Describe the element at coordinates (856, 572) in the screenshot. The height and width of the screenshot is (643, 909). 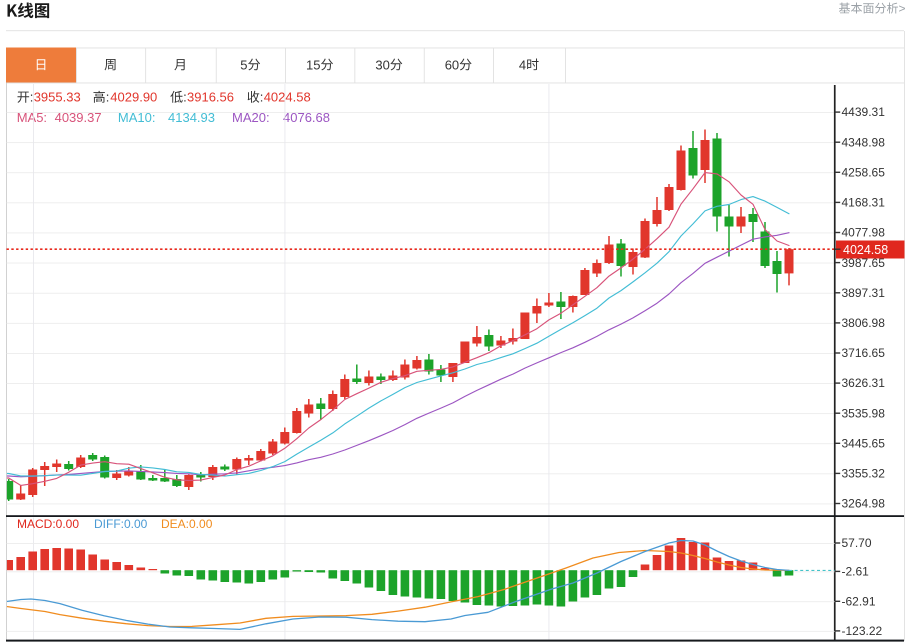
I see `svg-text: -2.61` at that location.